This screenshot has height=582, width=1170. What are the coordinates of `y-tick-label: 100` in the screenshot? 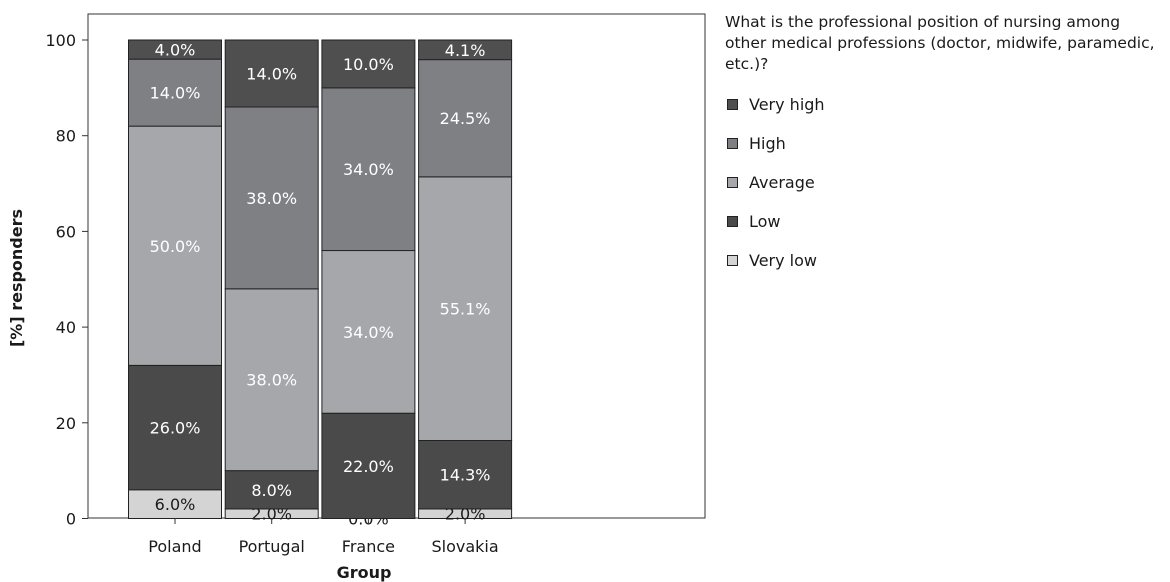 It's located at (60, 40).